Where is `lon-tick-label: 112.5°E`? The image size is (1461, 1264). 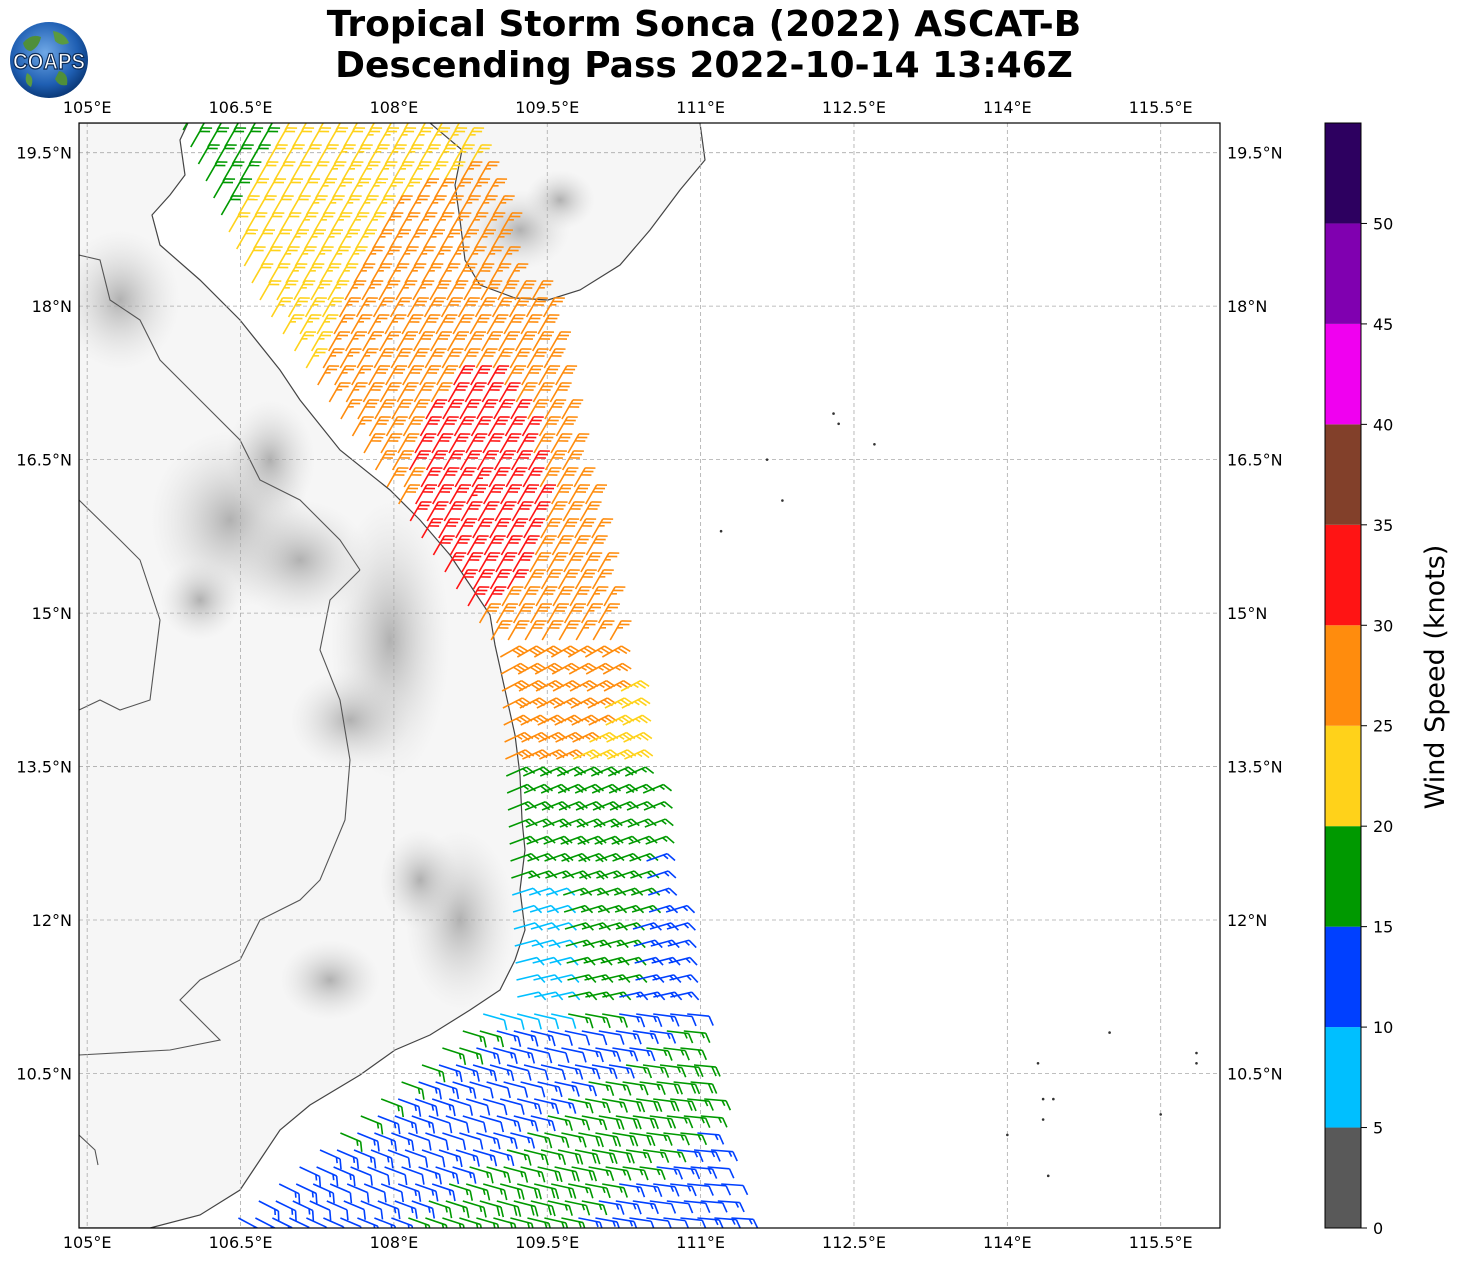 lon-tick-label: 112.5°E is located at coordinates (854, 107).